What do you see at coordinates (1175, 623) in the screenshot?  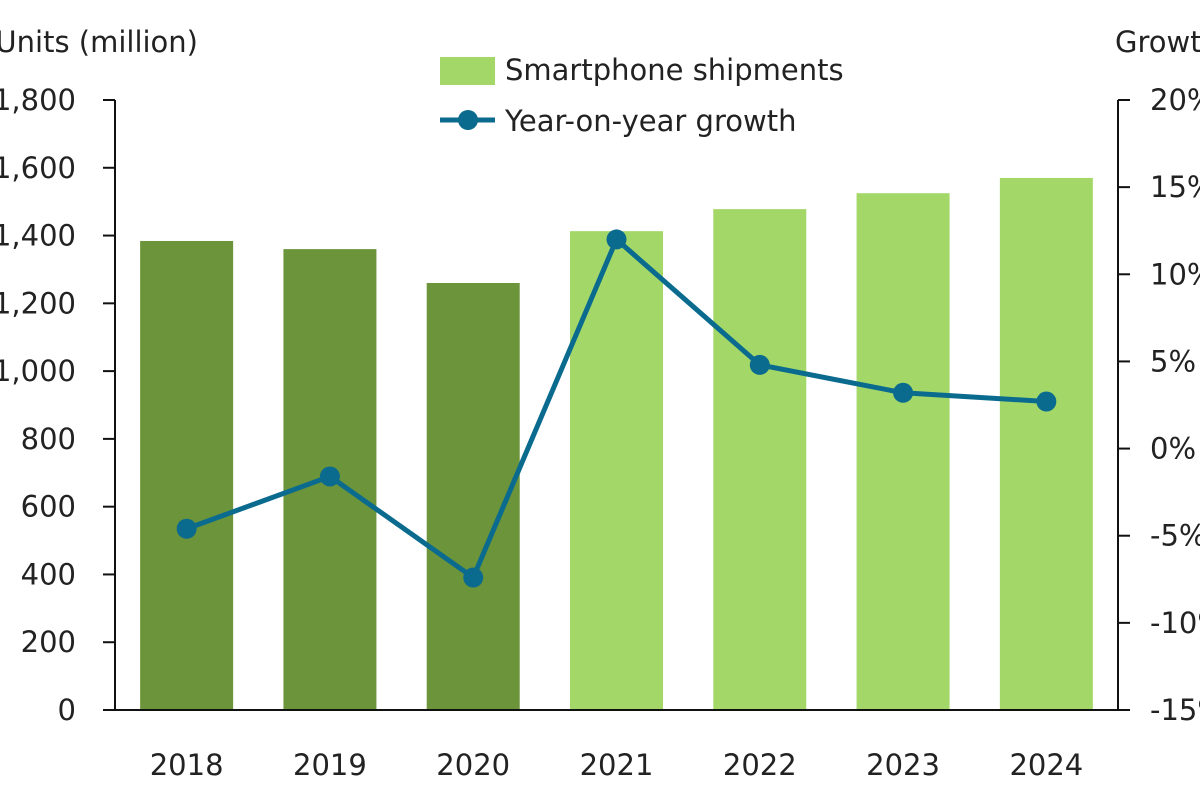 I see `y2-tick-label: -10%` at bounding box center [1175, 623].